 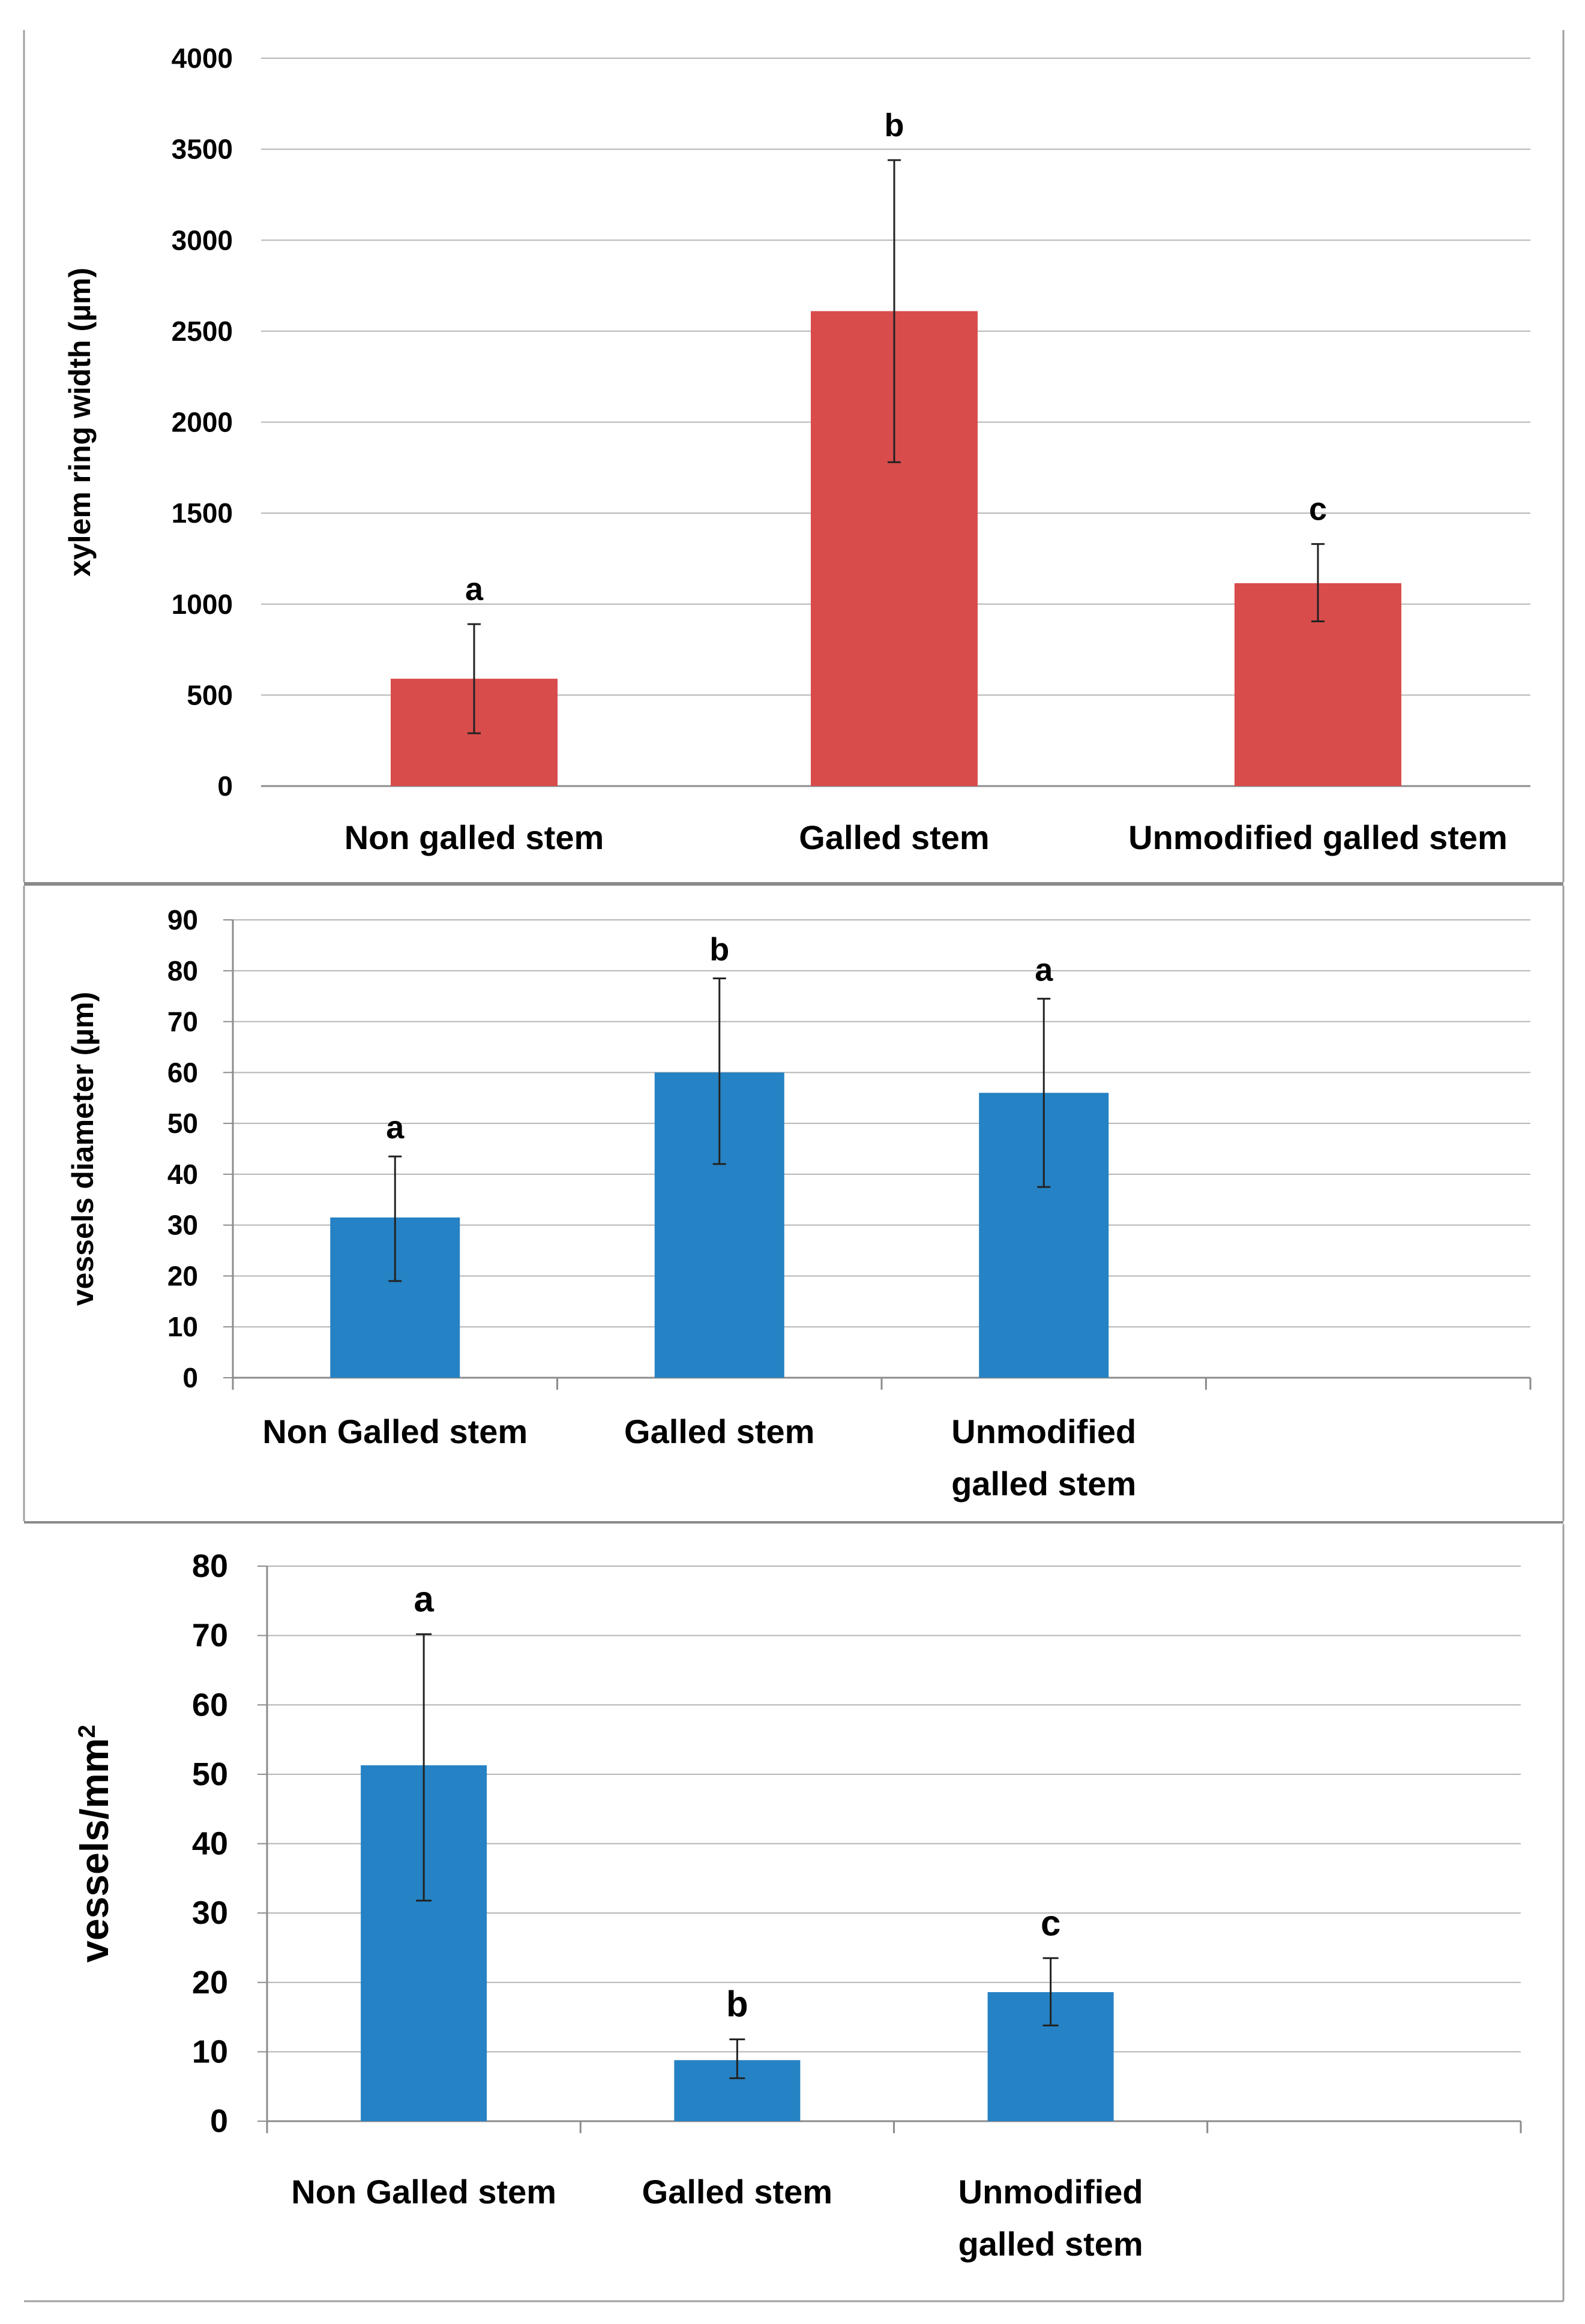 I want to click on y-tick-label-2000: 2000, so click(x=202, y=422).